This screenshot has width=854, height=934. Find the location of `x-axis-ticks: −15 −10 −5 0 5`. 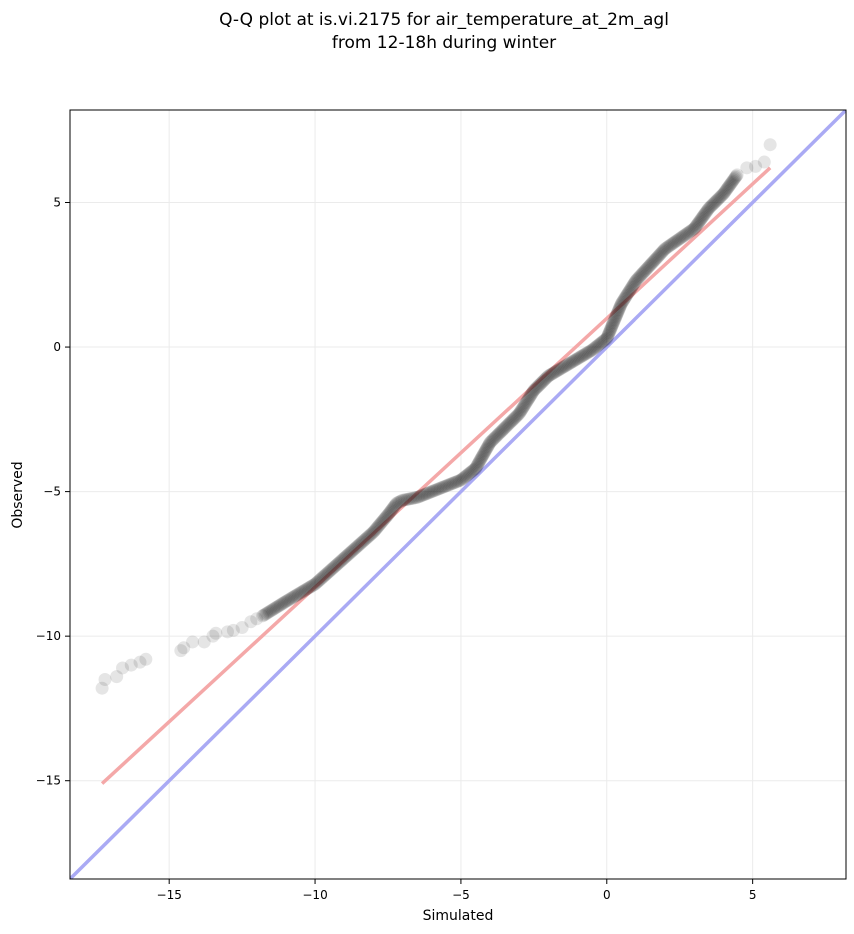

x-axis-ticks: −15 −10 −5 0 5 is located at coordinates (456, 890).